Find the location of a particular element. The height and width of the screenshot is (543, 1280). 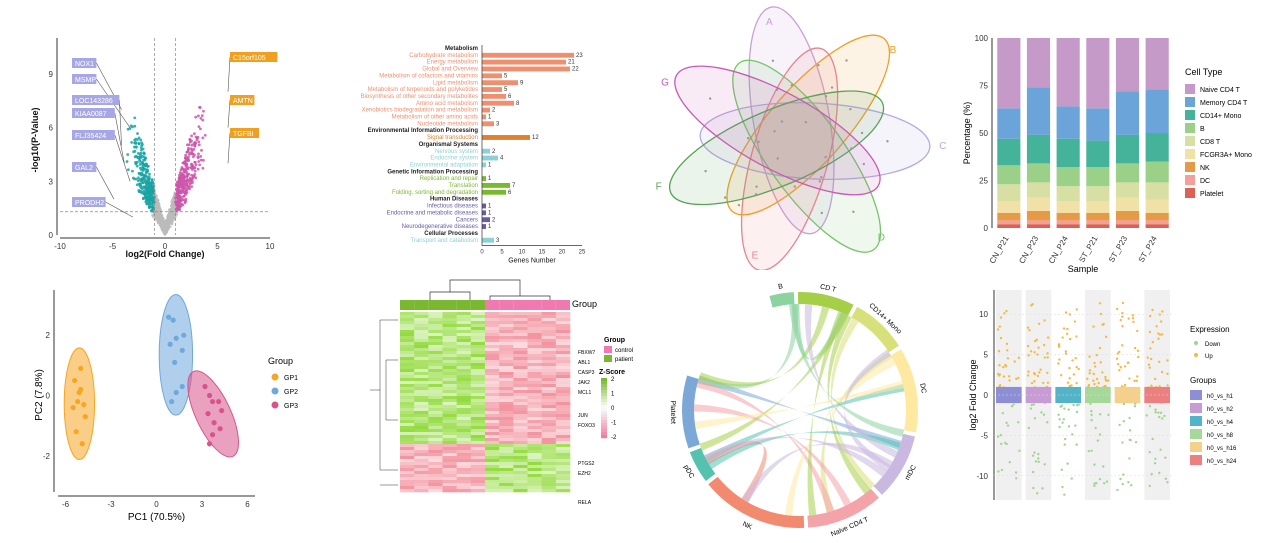

gene-label-box is located at coordinates (89, 202).